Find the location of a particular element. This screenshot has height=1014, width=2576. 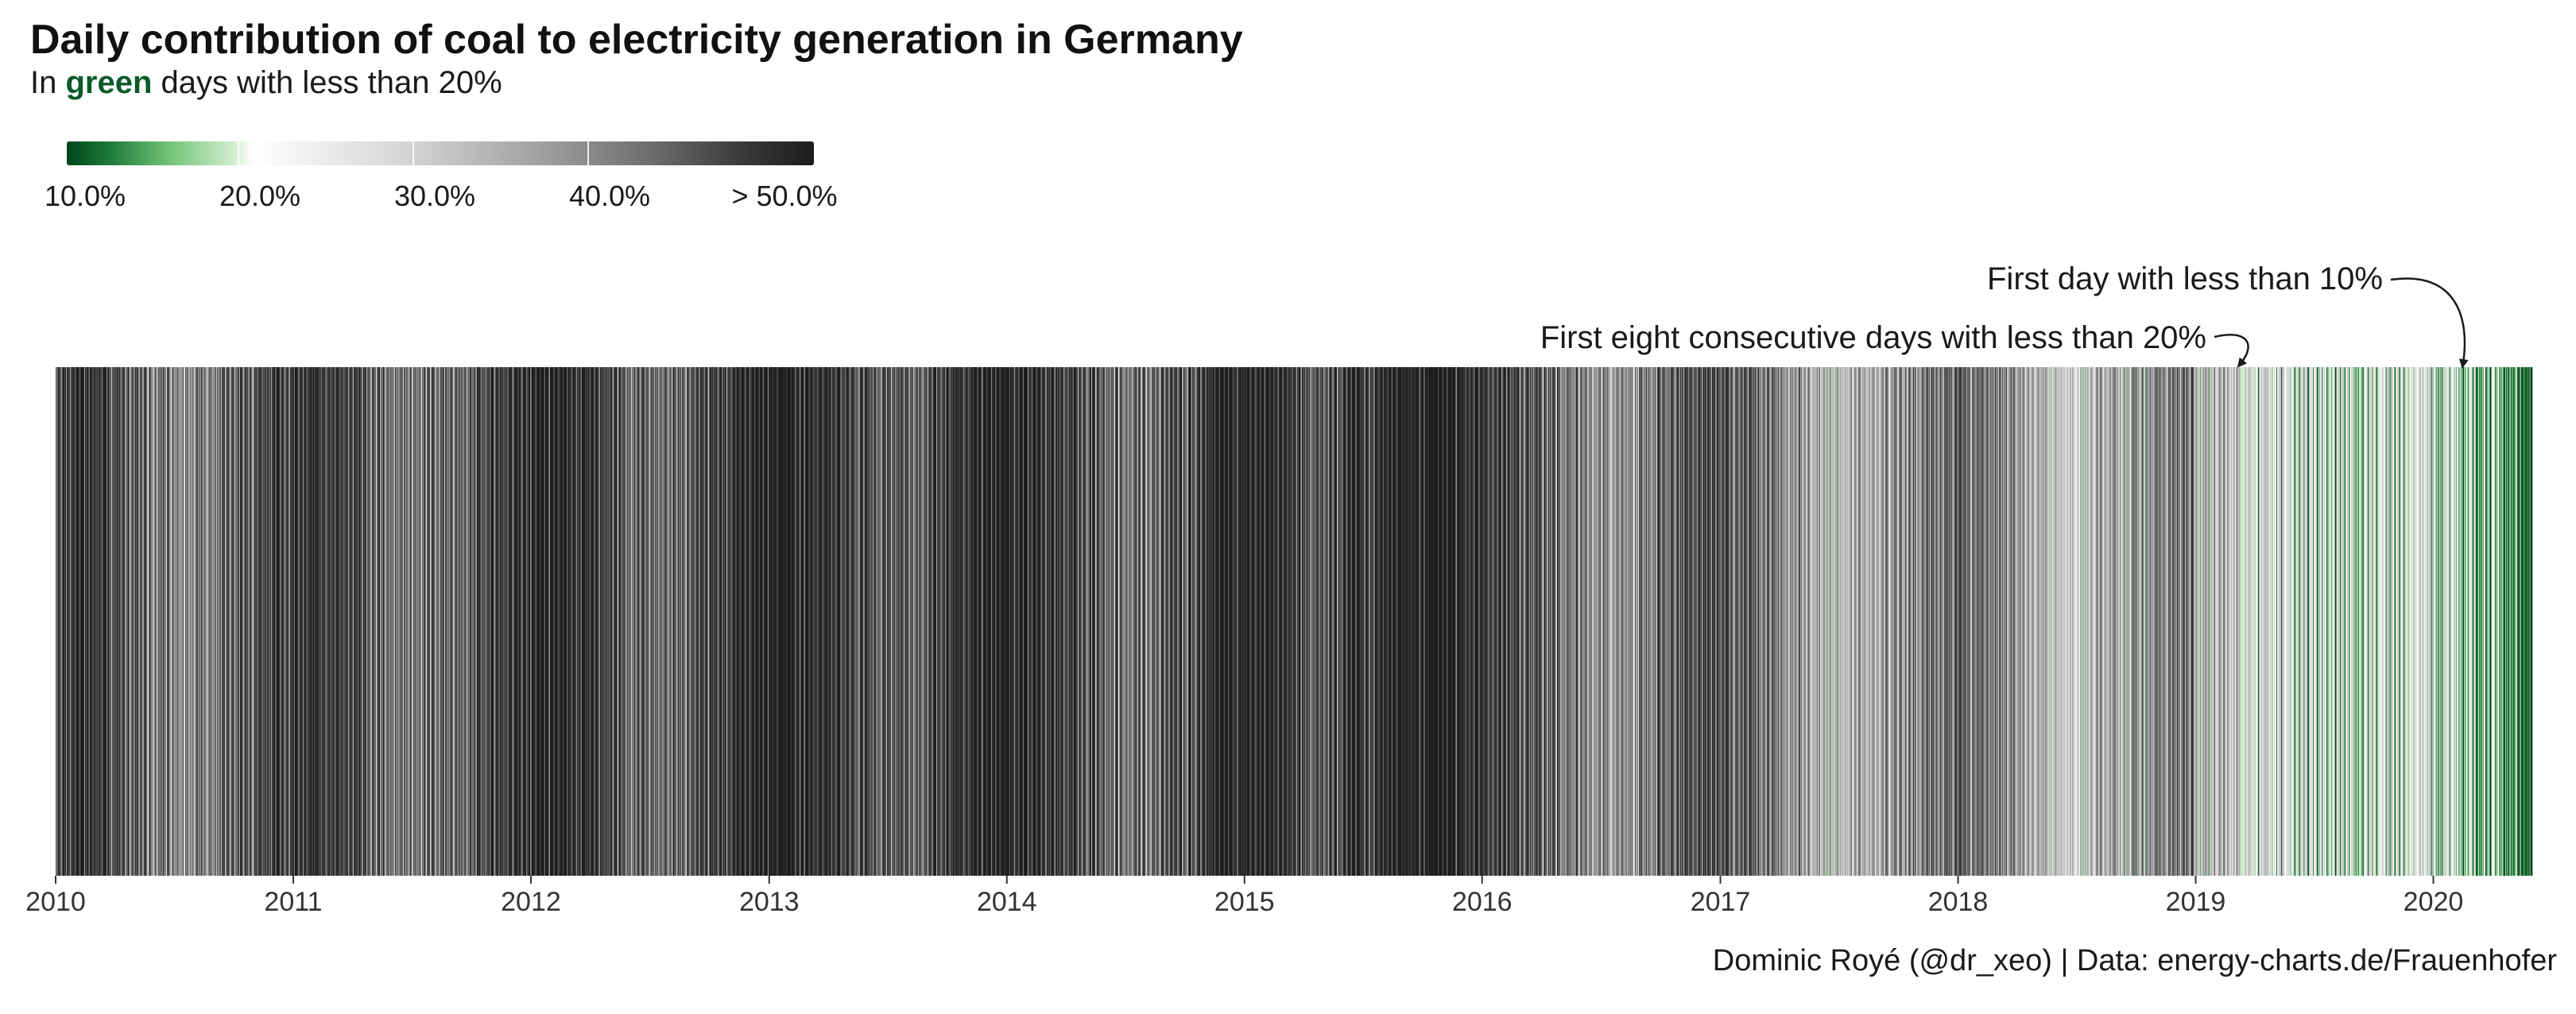

subtitle-prefix: In is located at coordinates (43, 82).